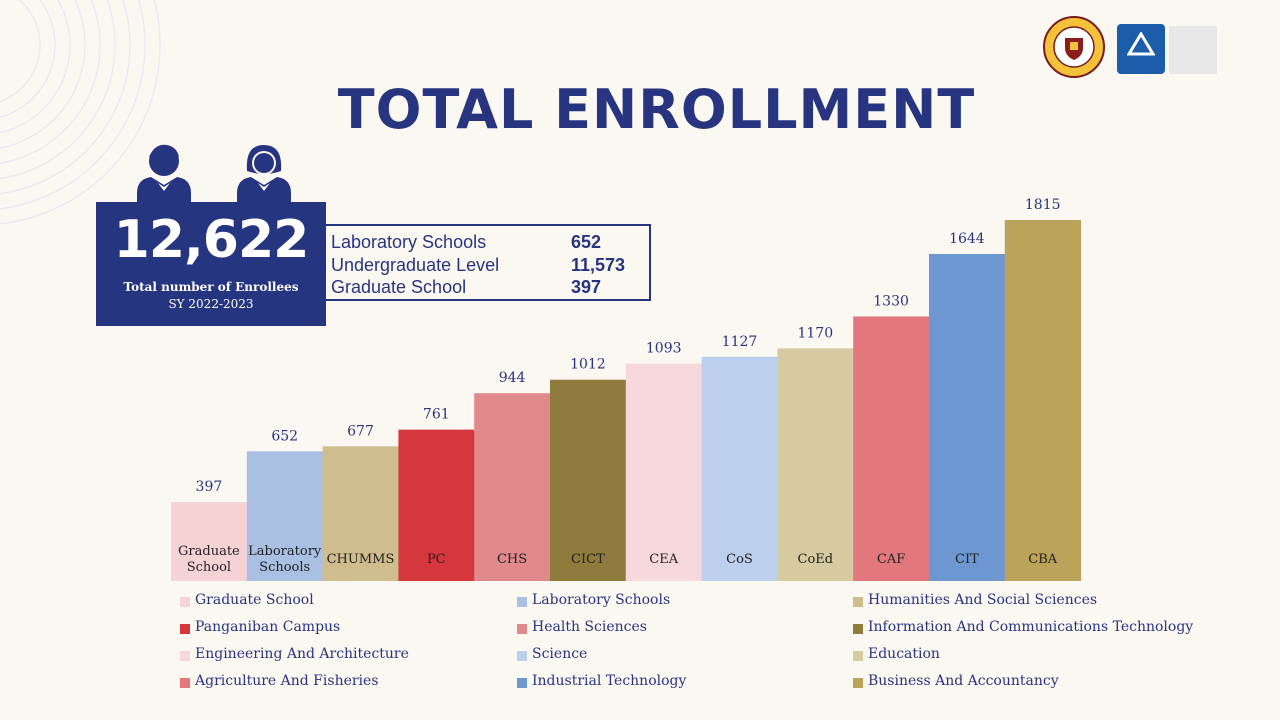 The height and width of the screenshot is (720, 1280). What do you see at coordinates (816, 559) in the screenshot?
I see `category-label: CoEd` at bounding box center [816, 559].